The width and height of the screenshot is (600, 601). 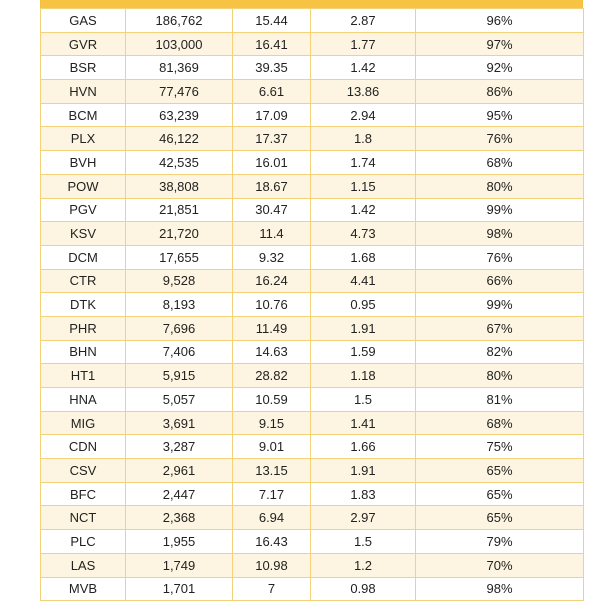 I want to click on table-cell: PGV, so click(x=83, y=210).